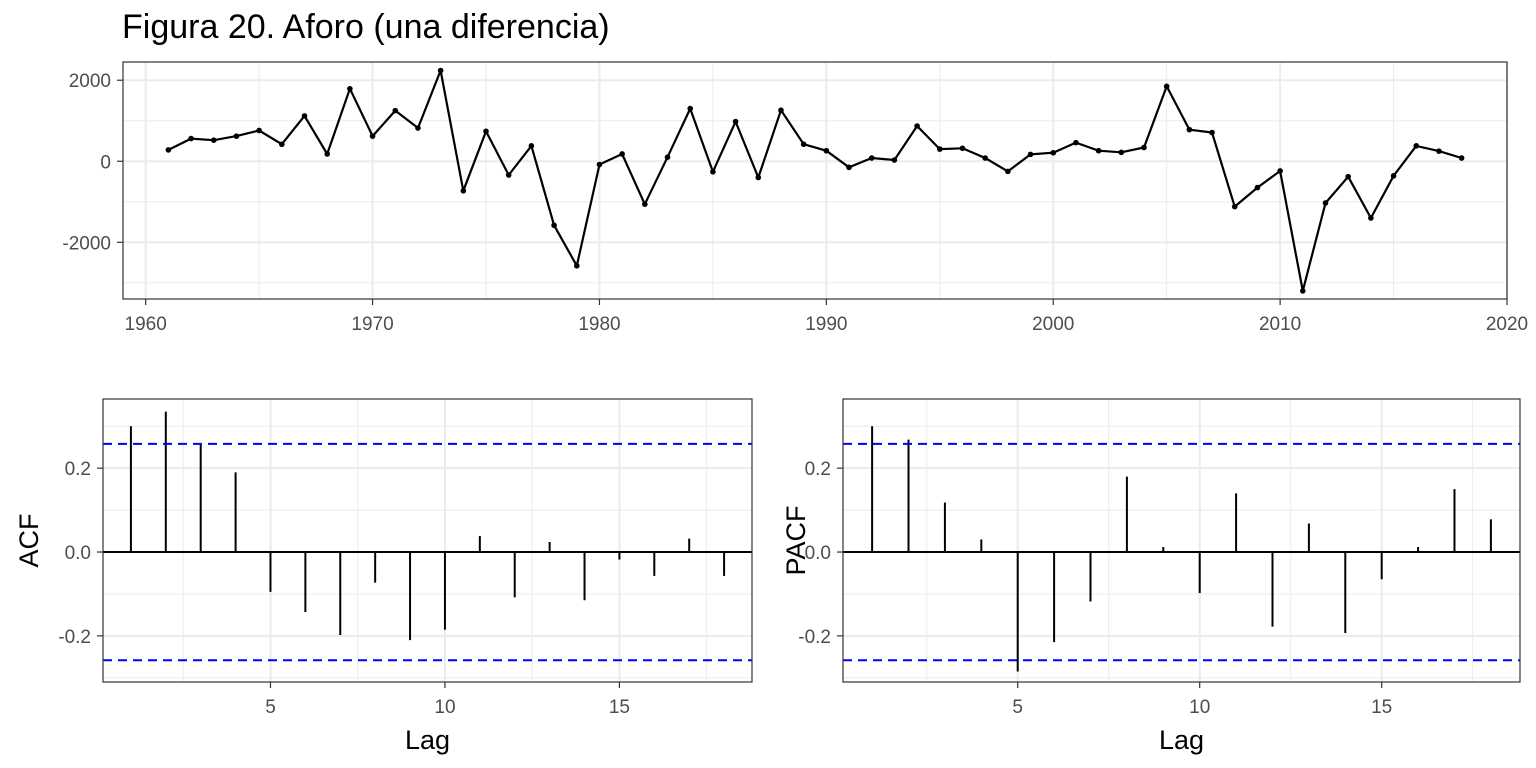 The image size is (1536, 768). I want to click on x-tick-label: 1960, so click(146, 324).